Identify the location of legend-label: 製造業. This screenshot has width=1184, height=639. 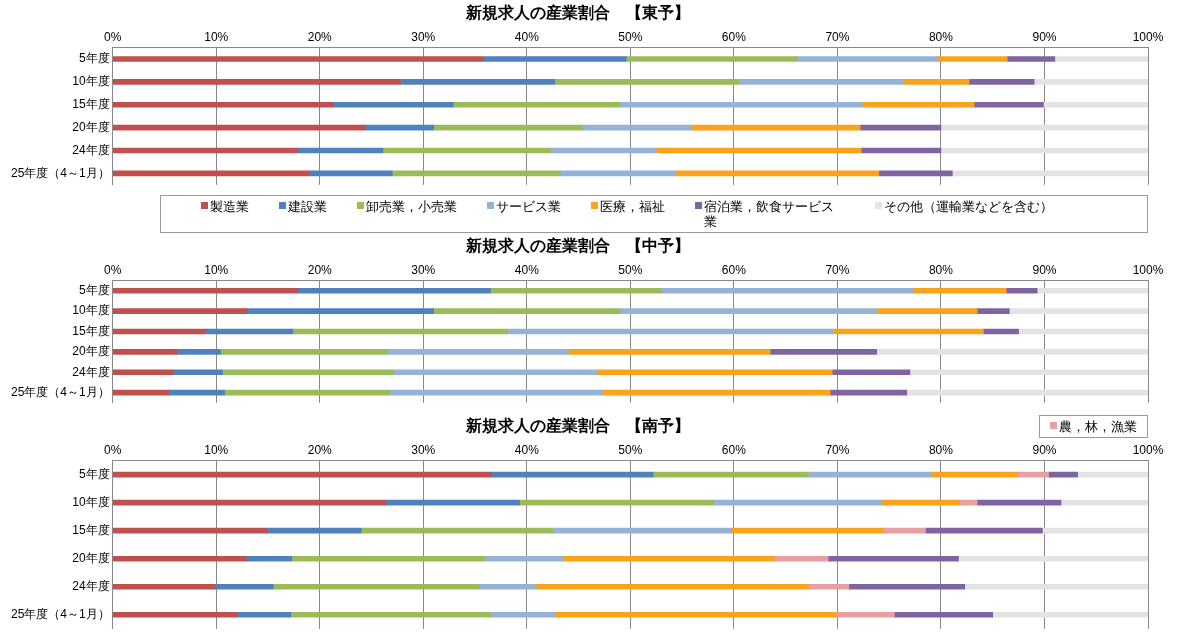
(229, 206).